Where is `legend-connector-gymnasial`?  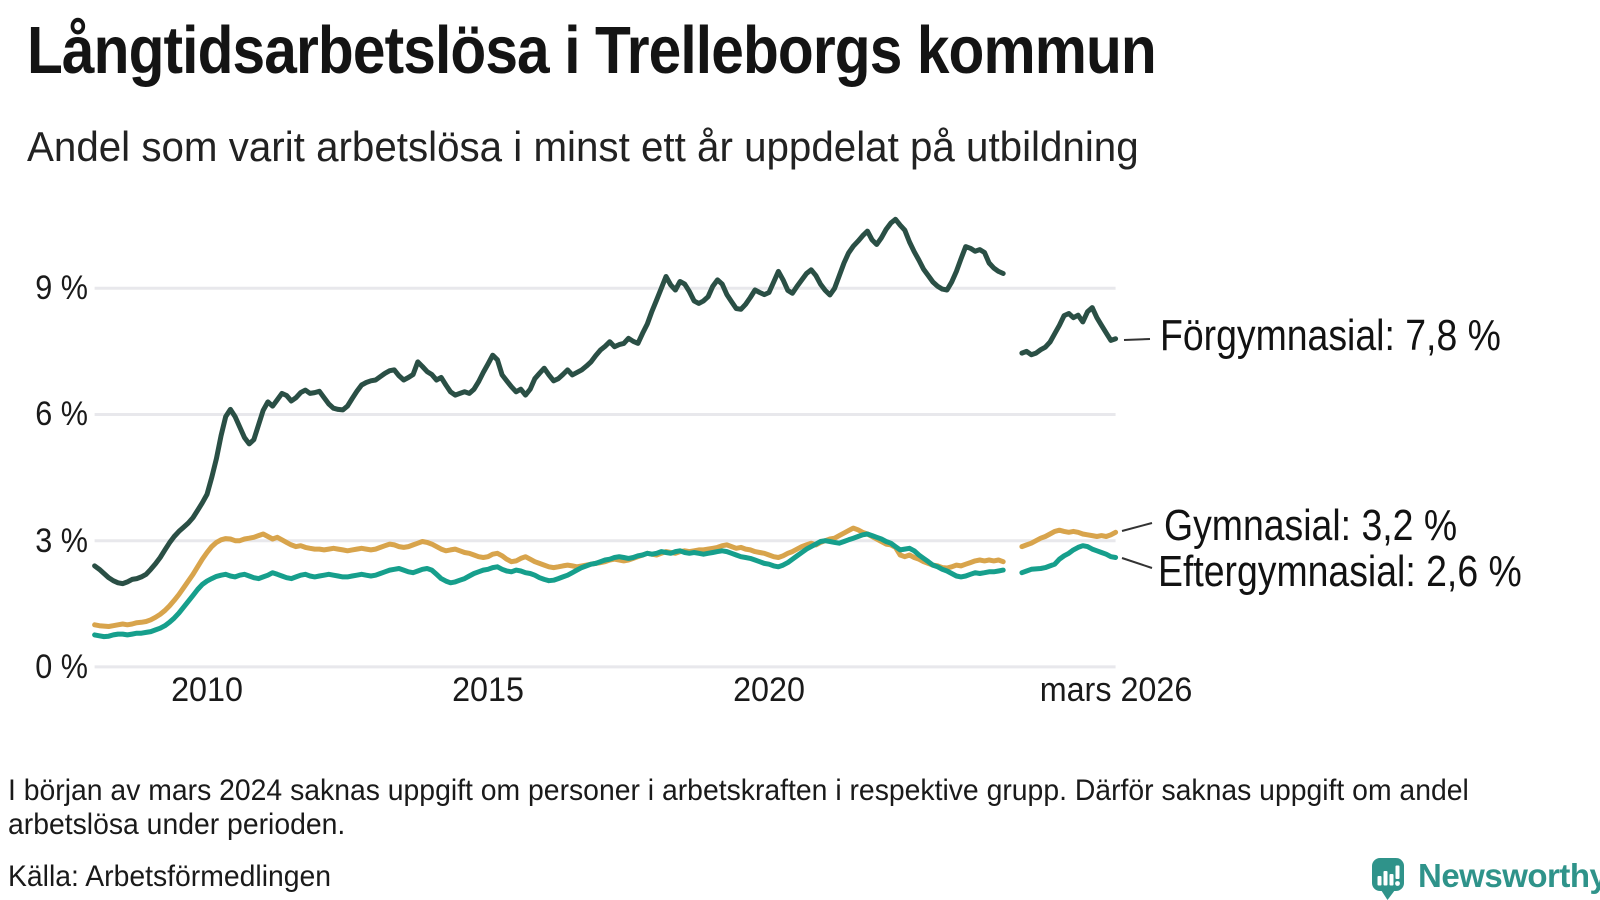
legend-connector-gymnasial is located at coordinates (1137, 527).